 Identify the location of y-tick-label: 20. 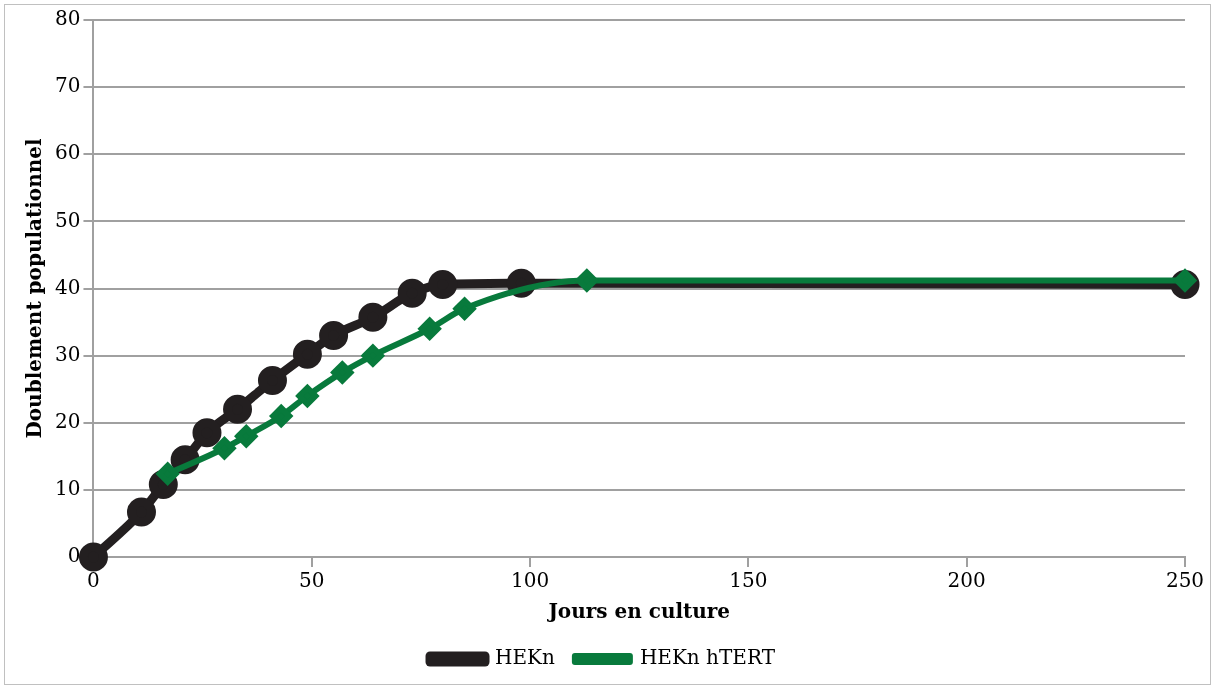
(68, 420).